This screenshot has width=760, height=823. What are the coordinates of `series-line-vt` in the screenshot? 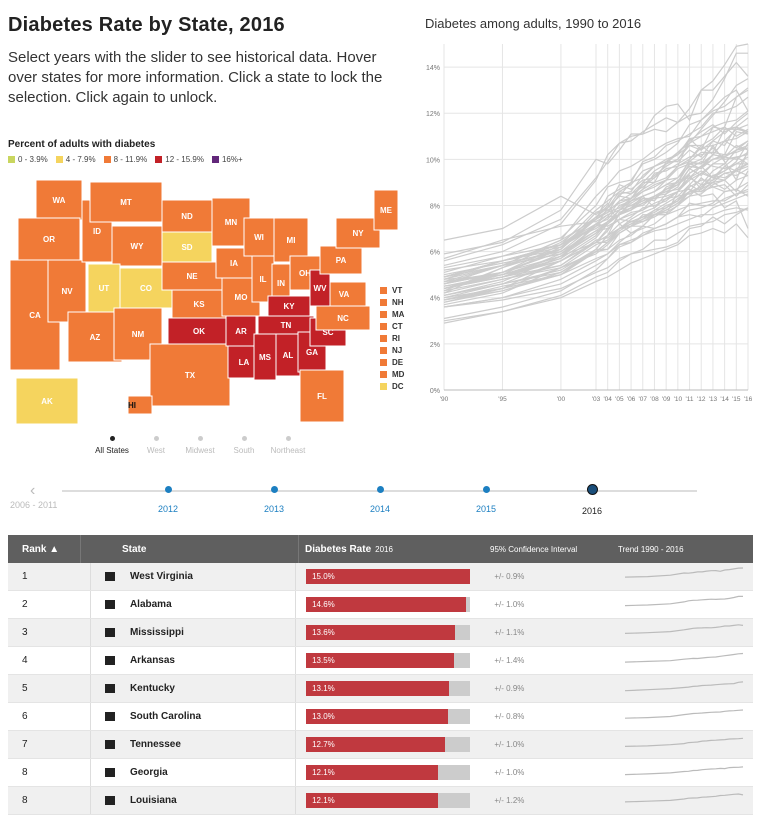 It's located at (596, 243).